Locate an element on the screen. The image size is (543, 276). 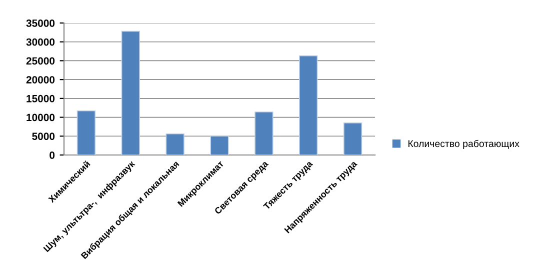
y-tick-label: 5000 is located at coordinates (43, 136).